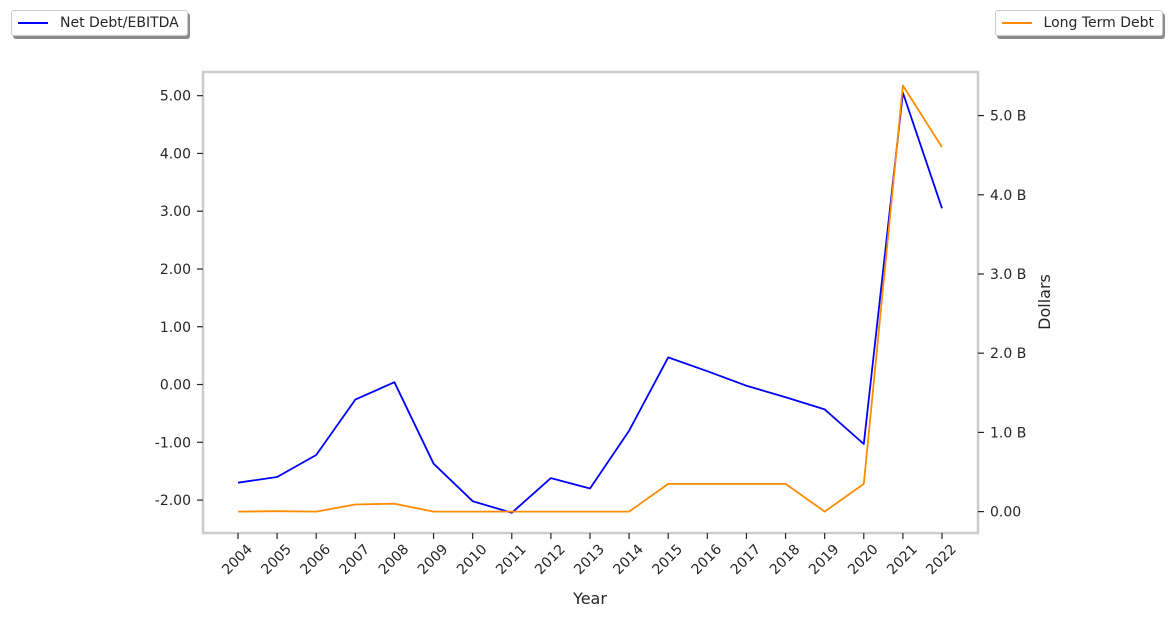  What do you see at coordinates (175, 212) in the screenshot?
I see `left-tick-label: 3.00` at bounding box center [175, 212].